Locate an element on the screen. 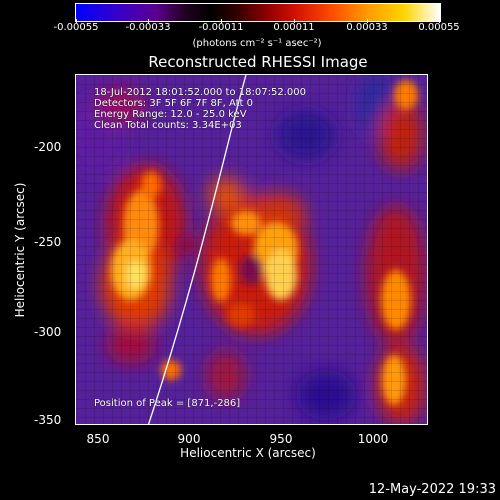 This screenshot has height=500, width=500. y-axis-label: Heliocentric Y (arcsec) is located at coordinates (20, 250).